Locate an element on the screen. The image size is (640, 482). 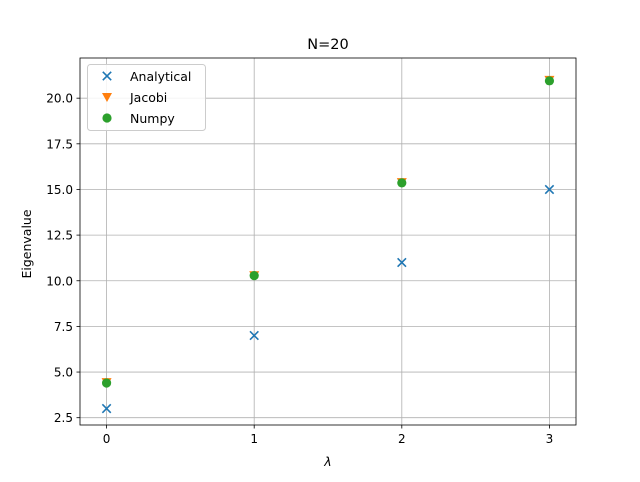
legend: Analytical Jacobi Numpy is located at coordinates (146, 97).